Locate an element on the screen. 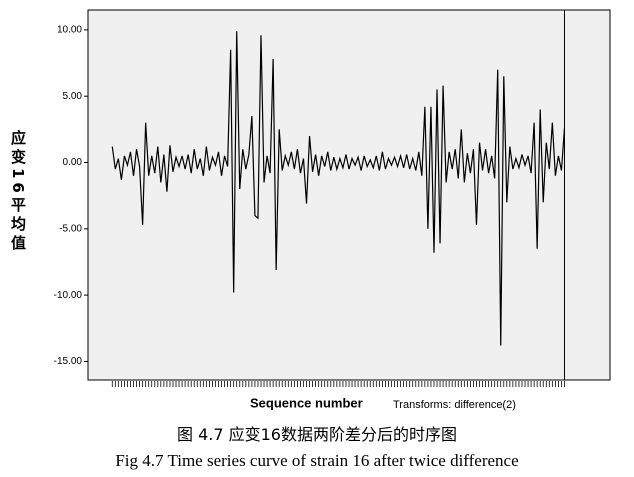  y-tick-label: 0.00 is located at coordinates (73, 162).